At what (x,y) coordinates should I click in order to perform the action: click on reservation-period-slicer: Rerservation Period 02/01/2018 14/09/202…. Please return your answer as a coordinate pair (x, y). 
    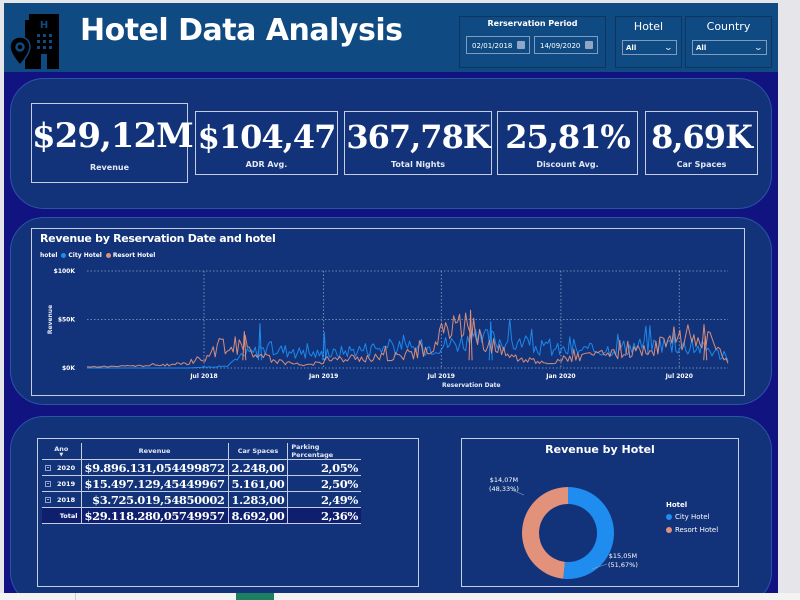
    Looking at the image, I should click on (532, 42).